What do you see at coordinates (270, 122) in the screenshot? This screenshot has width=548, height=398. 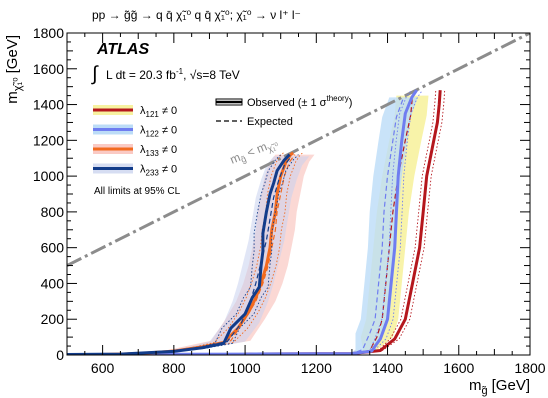 I see `legend-expected-label: Expected` at bounding box center [270, 122].